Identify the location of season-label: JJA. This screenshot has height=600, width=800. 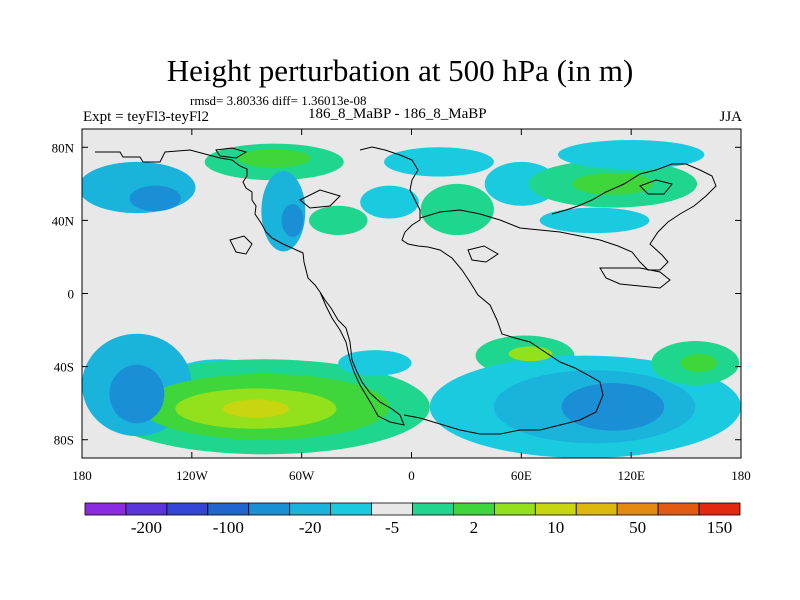
(730, 117).